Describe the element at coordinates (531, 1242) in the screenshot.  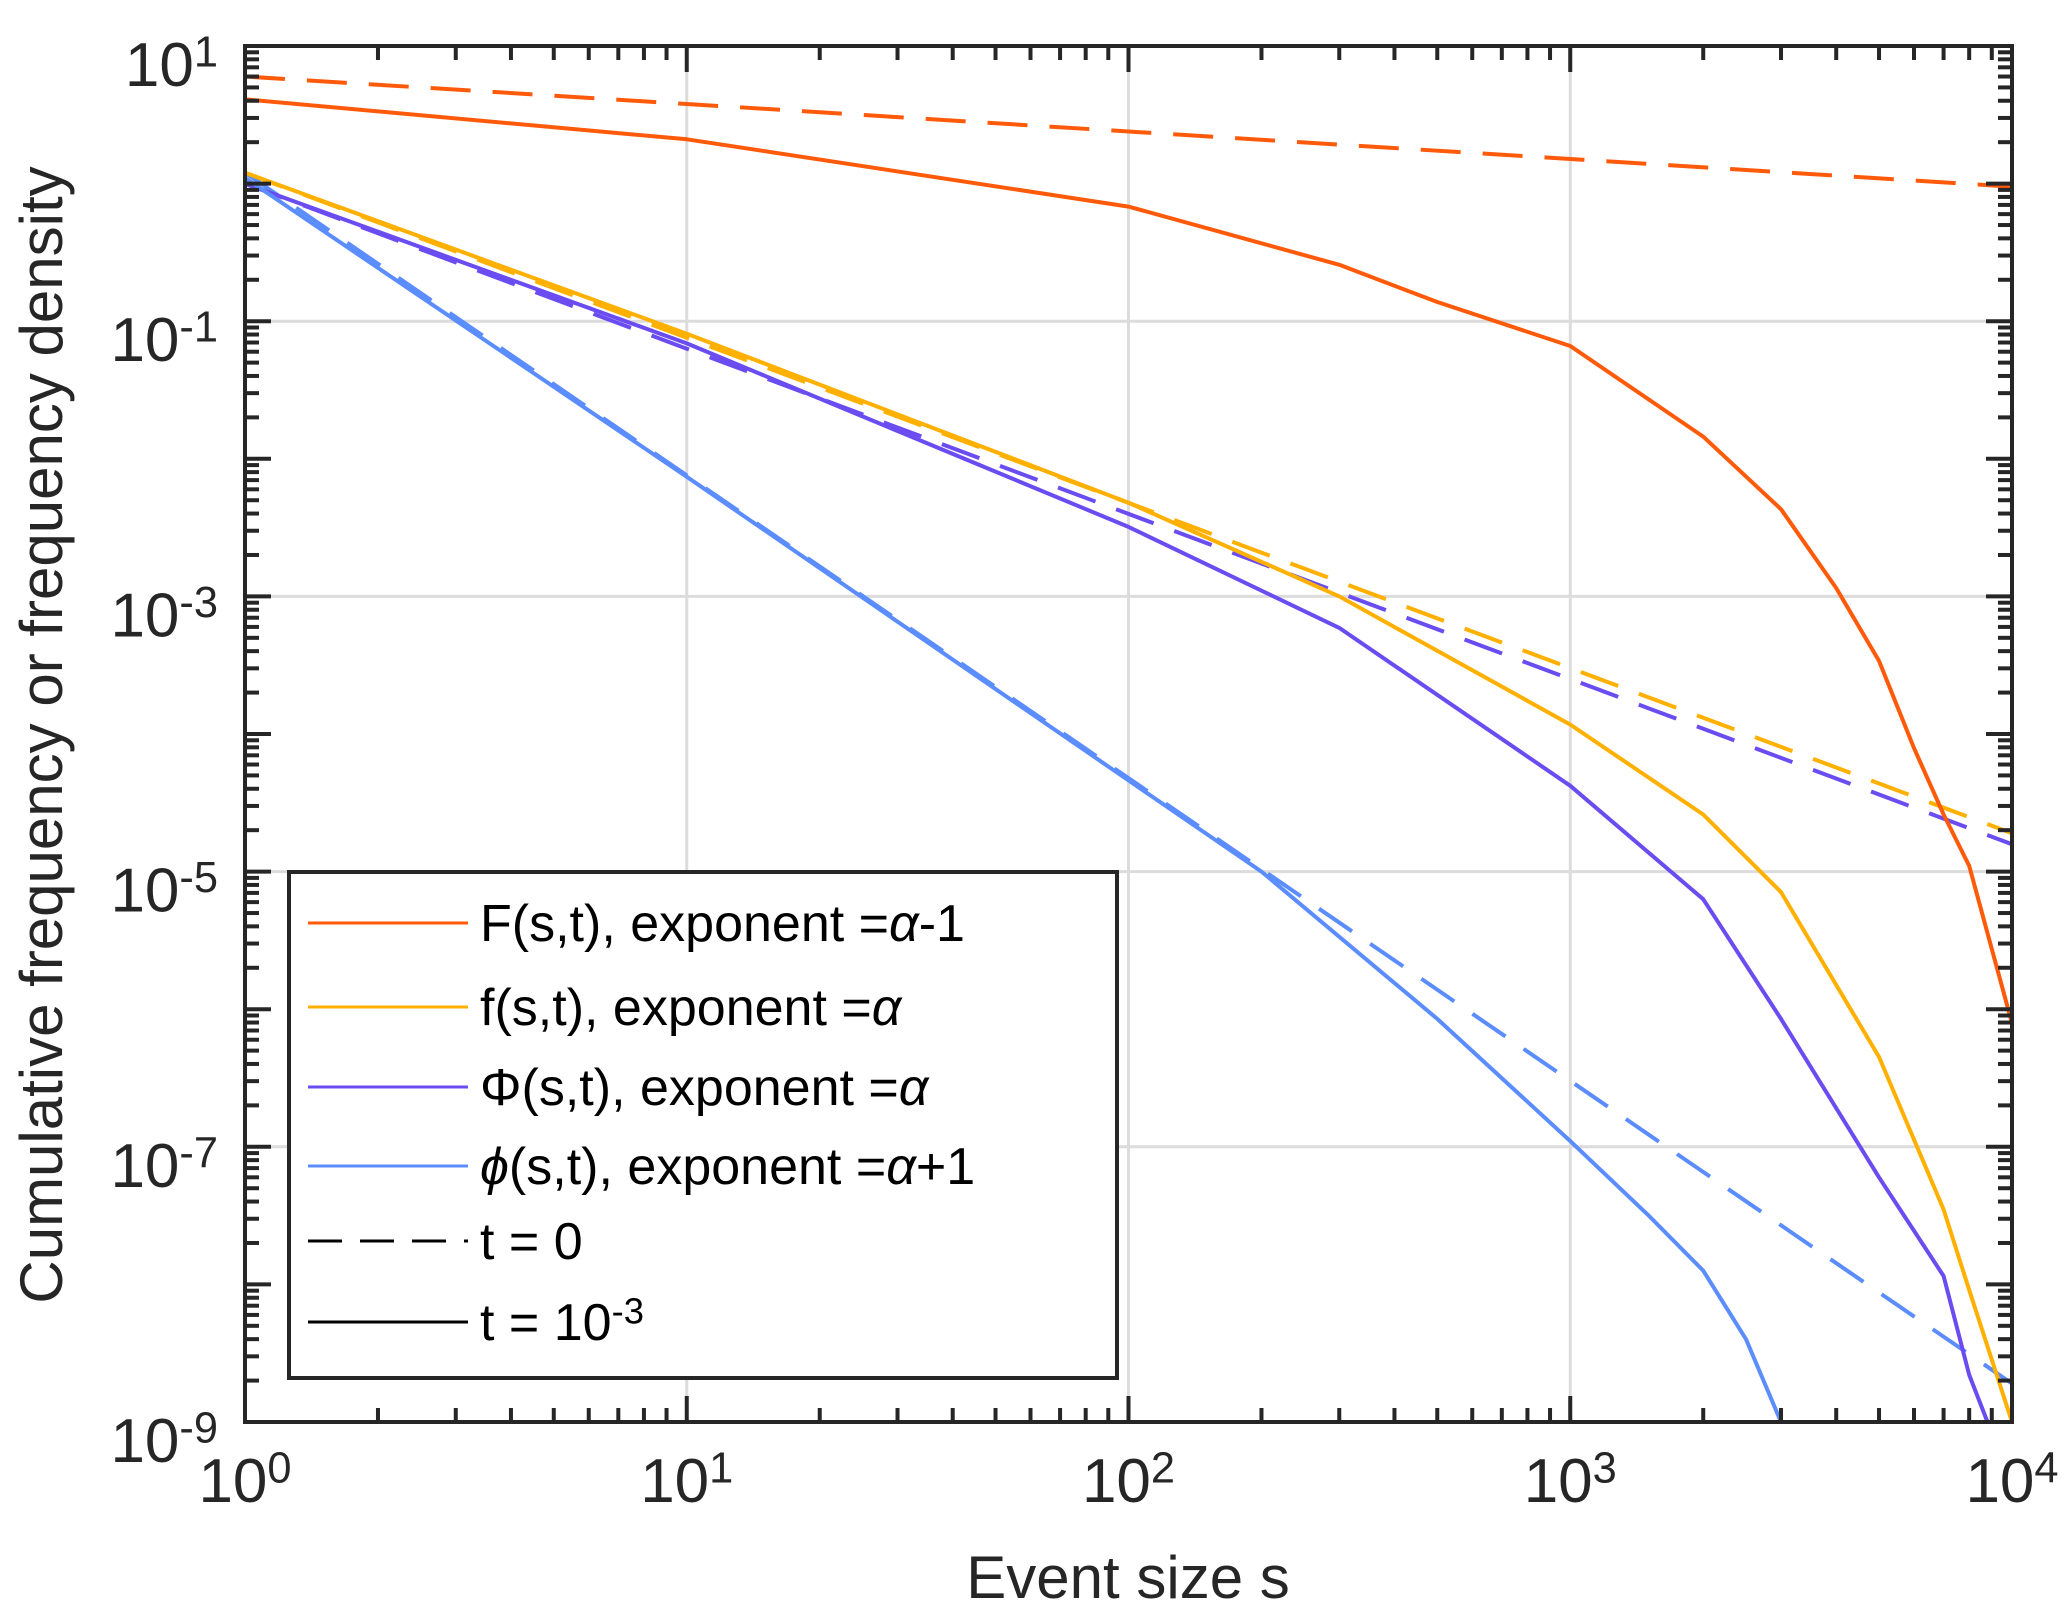
I see `legend-label: t = 0` at that location.